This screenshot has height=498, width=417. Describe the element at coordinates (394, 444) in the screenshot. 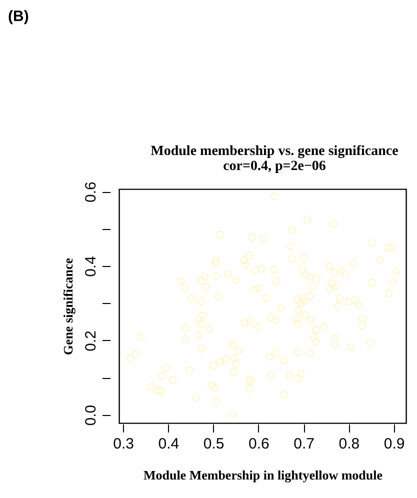

I see `x-tick-label: 0.9` at that location.